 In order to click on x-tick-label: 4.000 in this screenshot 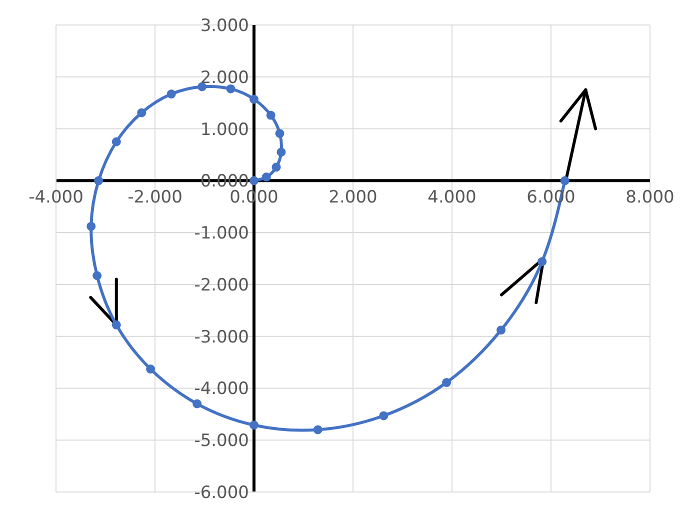, I will do `click(452, 198)`.